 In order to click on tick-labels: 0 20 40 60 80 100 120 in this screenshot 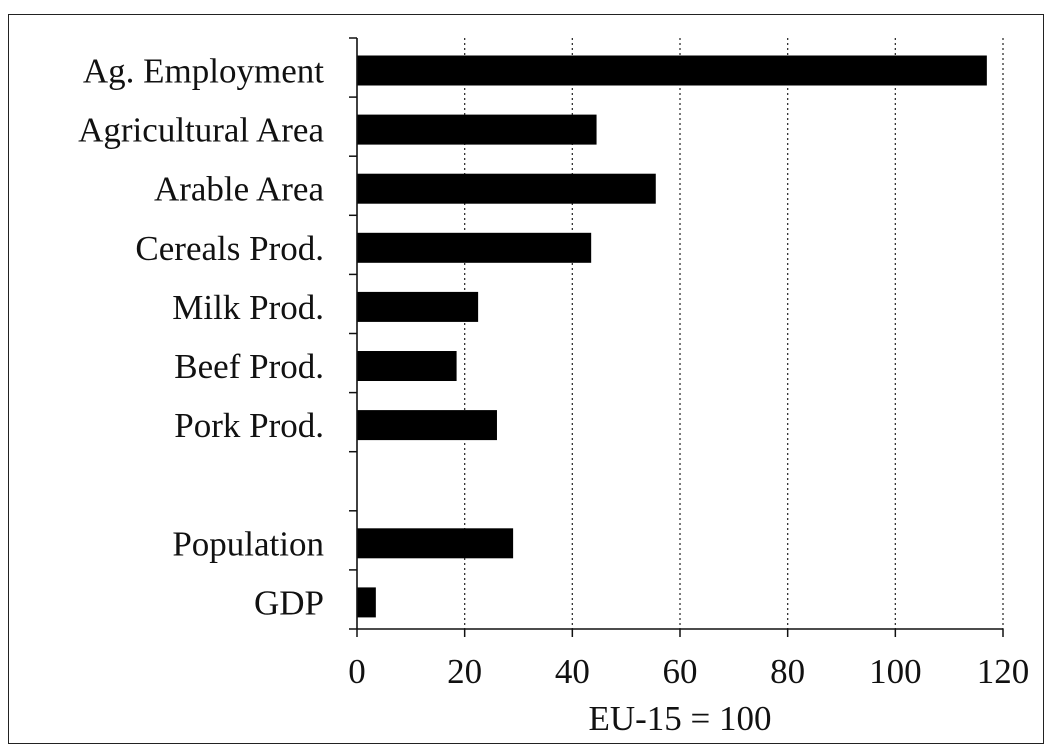, I will do `click(688, 671)`.